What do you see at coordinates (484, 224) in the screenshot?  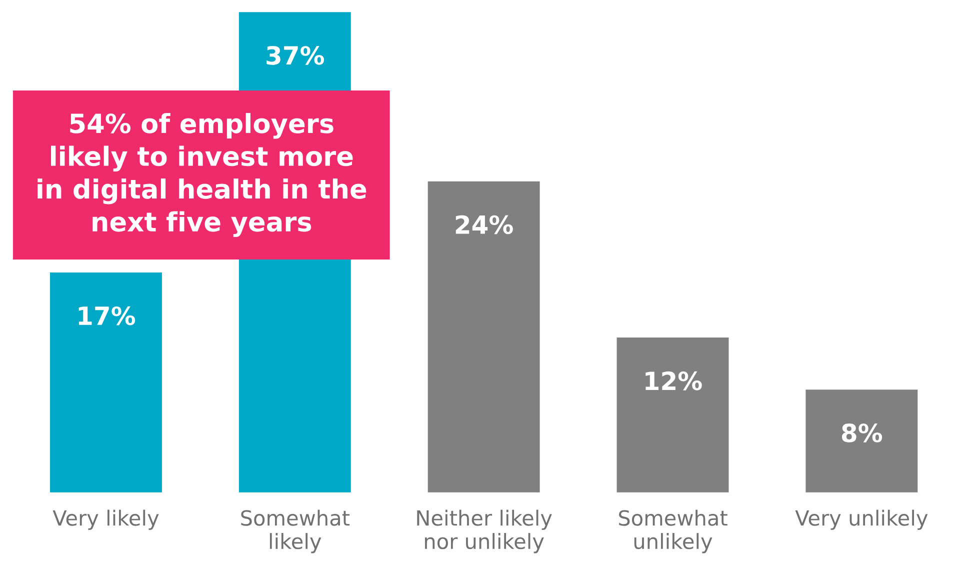 I see `data-label: 24%` at bounding box center [484, 224].